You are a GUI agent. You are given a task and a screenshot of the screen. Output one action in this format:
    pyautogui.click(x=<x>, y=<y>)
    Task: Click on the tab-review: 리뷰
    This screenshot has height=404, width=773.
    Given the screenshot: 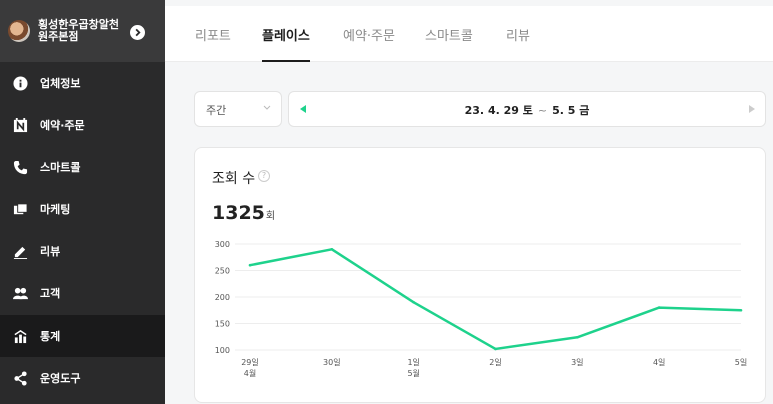 What is the action you would take?
    pyautogui.click(x=518, y=36)
    